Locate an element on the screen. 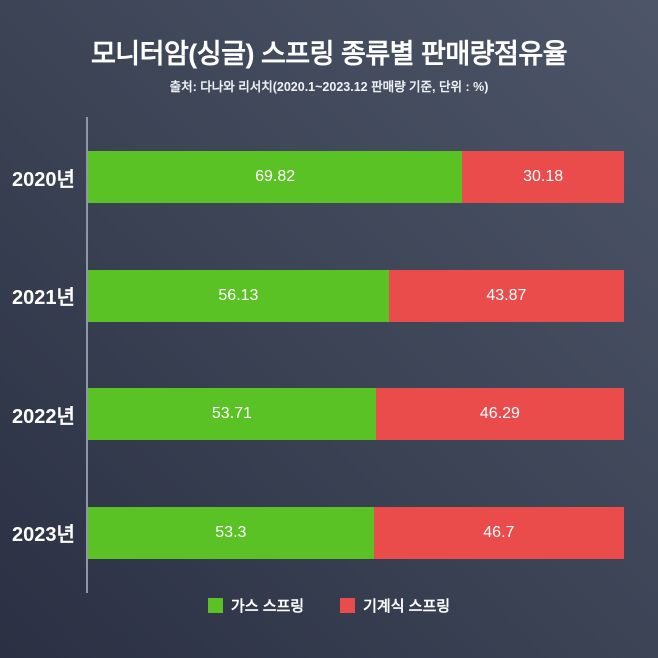  value-label: 53.3 is located at coordinates (231, 532).